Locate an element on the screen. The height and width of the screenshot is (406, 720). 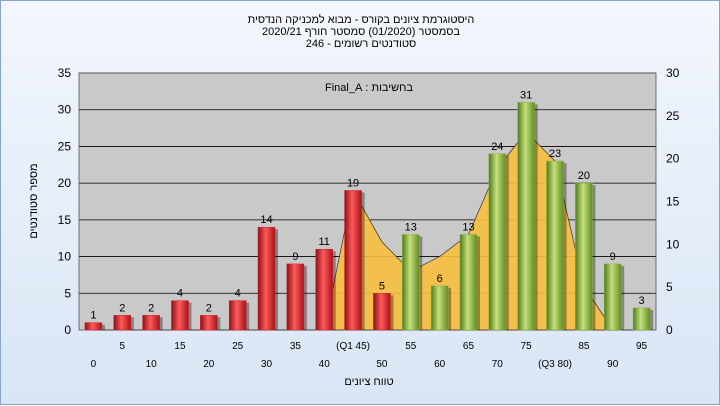
bar-value-label: 1 is located at coordinates (93, 316).